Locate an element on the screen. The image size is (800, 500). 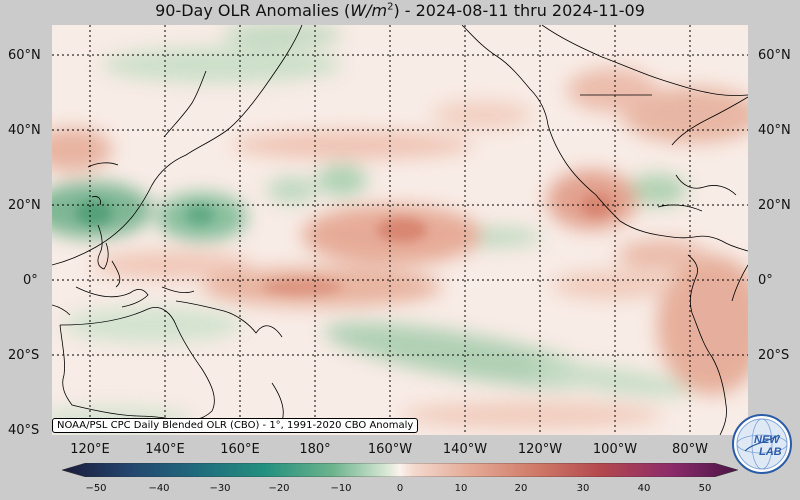
colorbar-tick-minus30: −30 is located at coordinates (220, 488).